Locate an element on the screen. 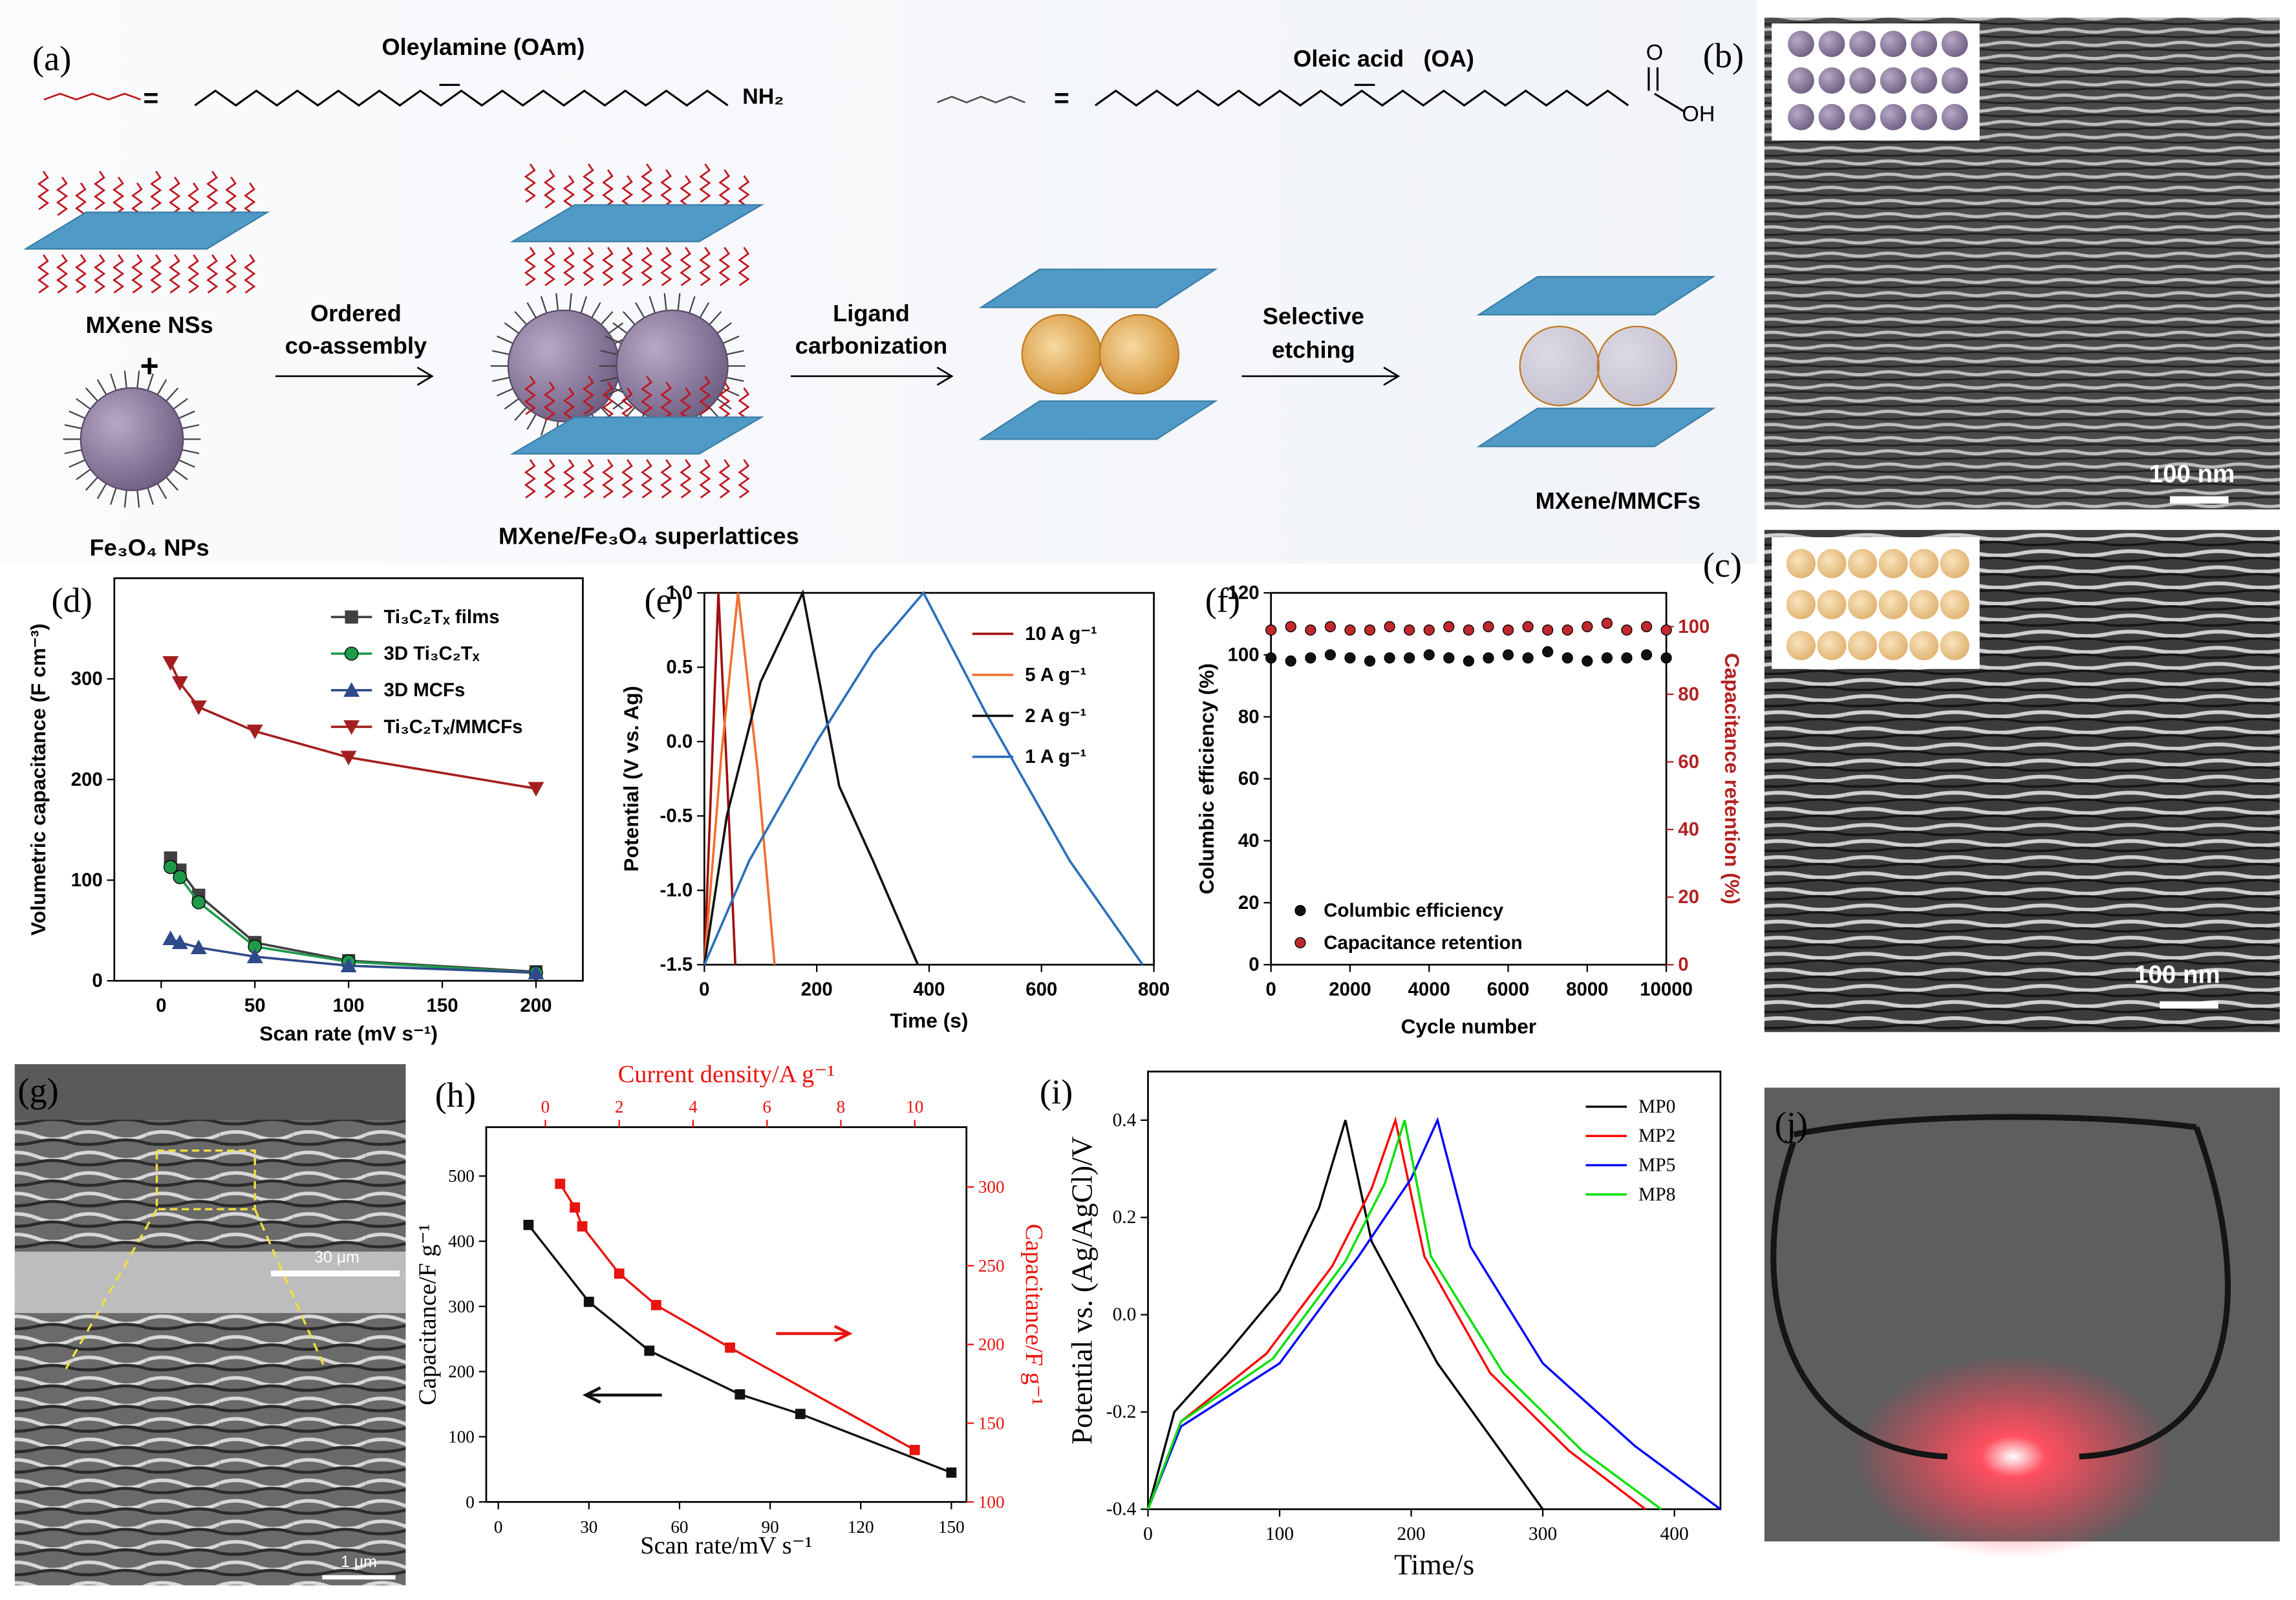 This screenshot has width=2296, height=1600. legend-label: Ti₃C₂Tₓ/MMCFs is located at coordinates (452, 727).